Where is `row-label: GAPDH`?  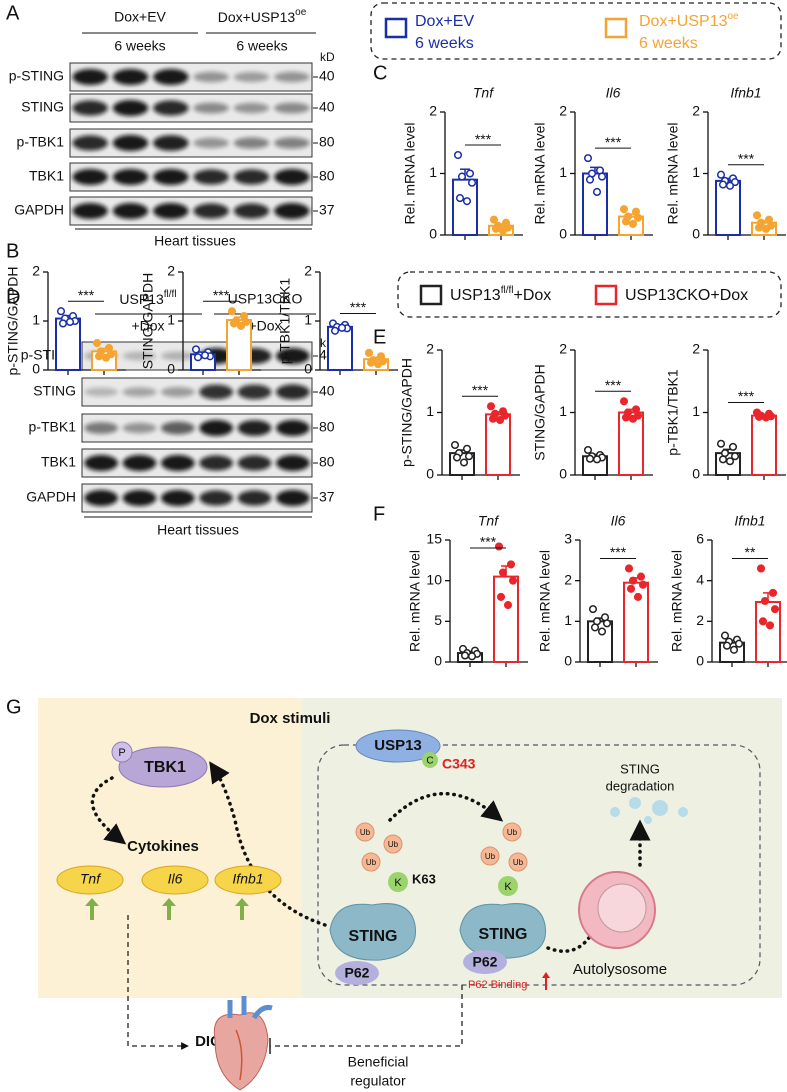
row-label: GAPDH is located at coordinates (39, 210).